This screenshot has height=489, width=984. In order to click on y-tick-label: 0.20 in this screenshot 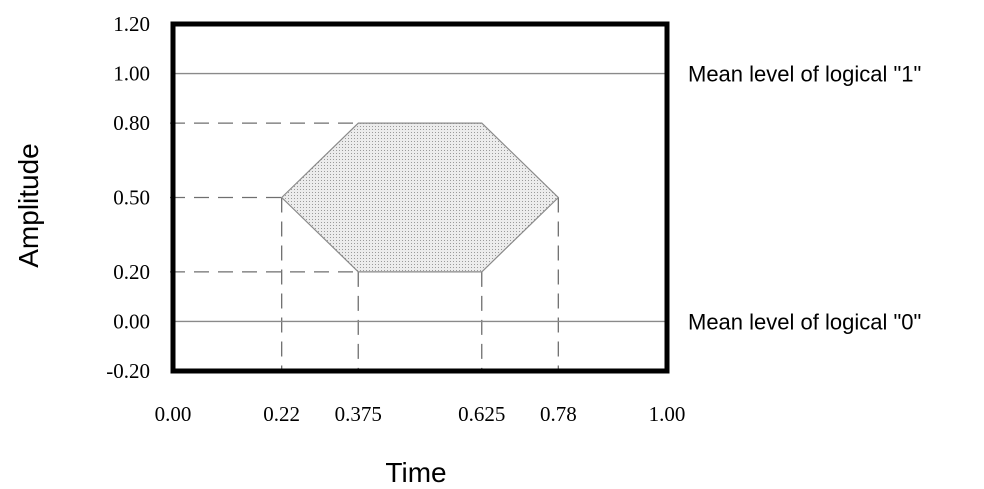, I will do `click(131, 272)`.